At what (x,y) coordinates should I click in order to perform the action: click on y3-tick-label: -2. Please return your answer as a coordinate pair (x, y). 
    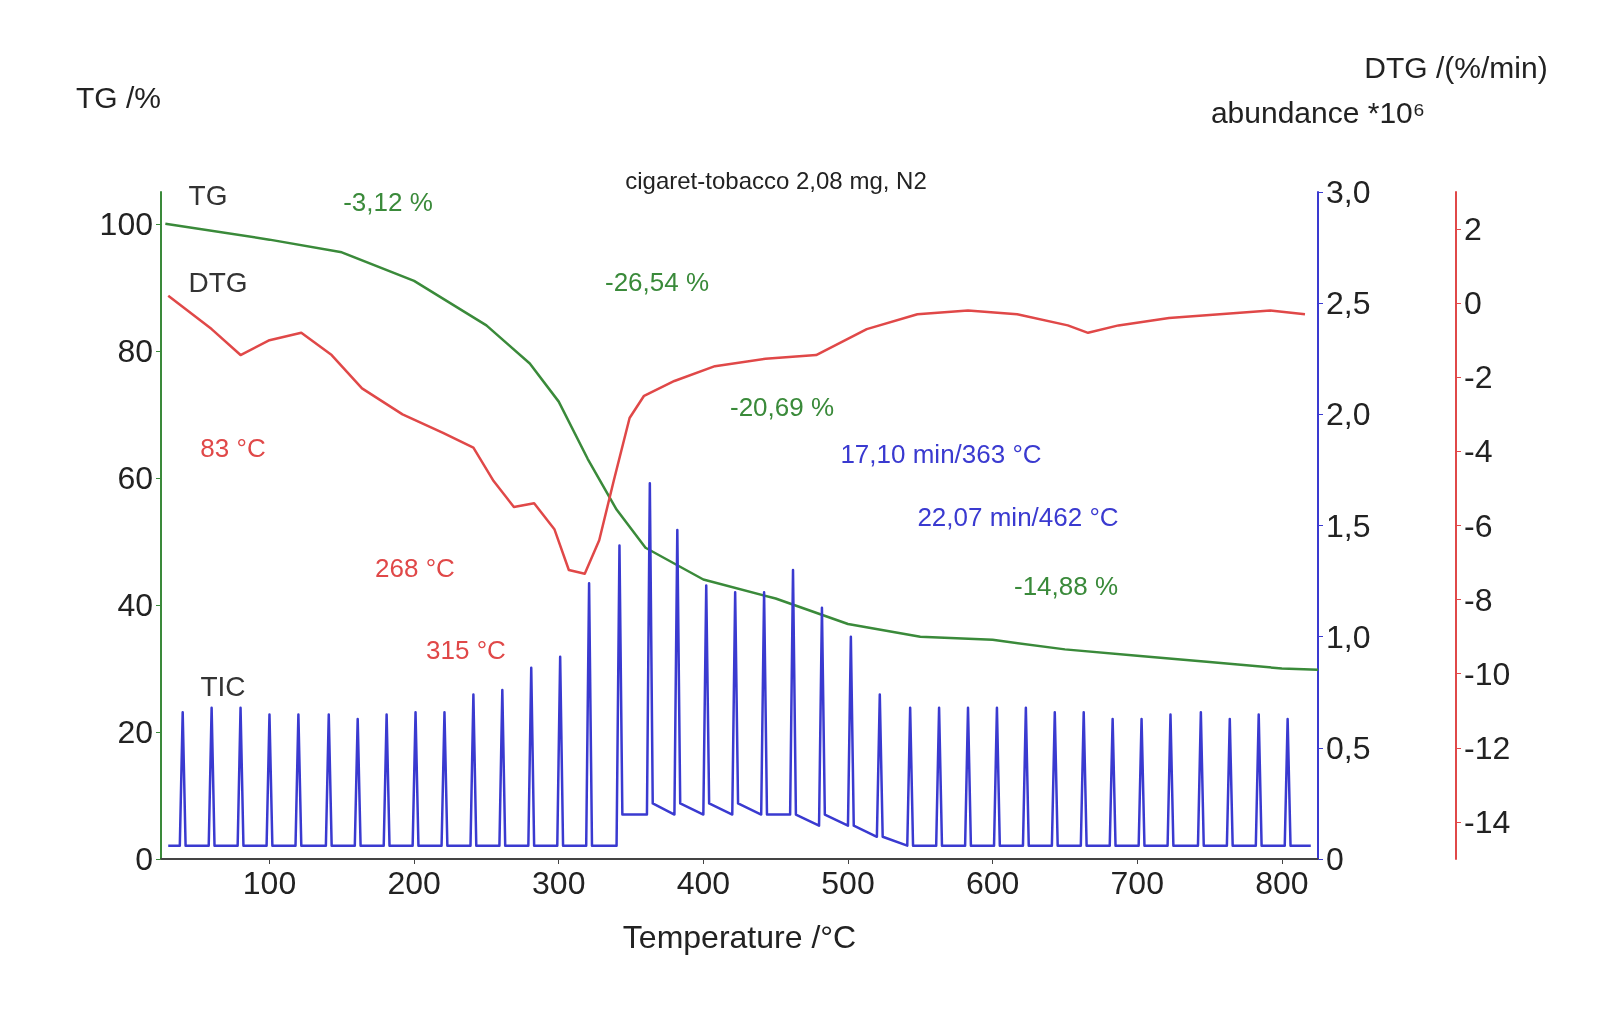
    Looking at the image, I should click on (1478, 377).